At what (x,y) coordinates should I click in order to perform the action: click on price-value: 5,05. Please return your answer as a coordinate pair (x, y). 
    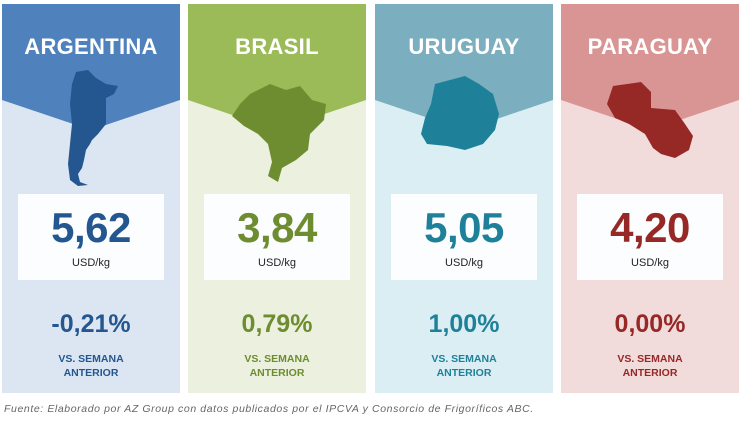
    Looking at the image, I should click on (464, 227).